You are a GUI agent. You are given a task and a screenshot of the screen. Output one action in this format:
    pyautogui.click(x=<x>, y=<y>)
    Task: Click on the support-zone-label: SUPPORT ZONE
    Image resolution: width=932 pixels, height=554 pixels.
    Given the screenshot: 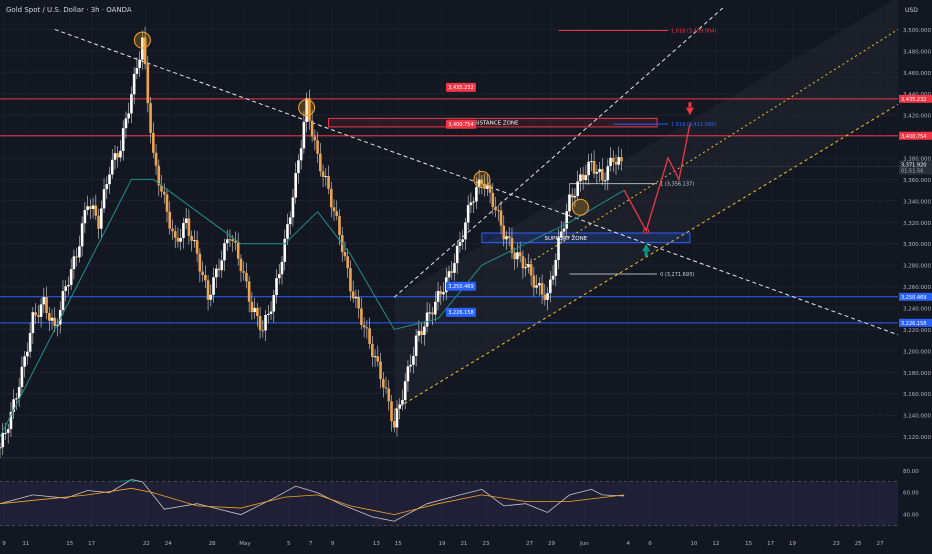 What is the action you would take?
    pyautogui.click(x=566, y=239)
    